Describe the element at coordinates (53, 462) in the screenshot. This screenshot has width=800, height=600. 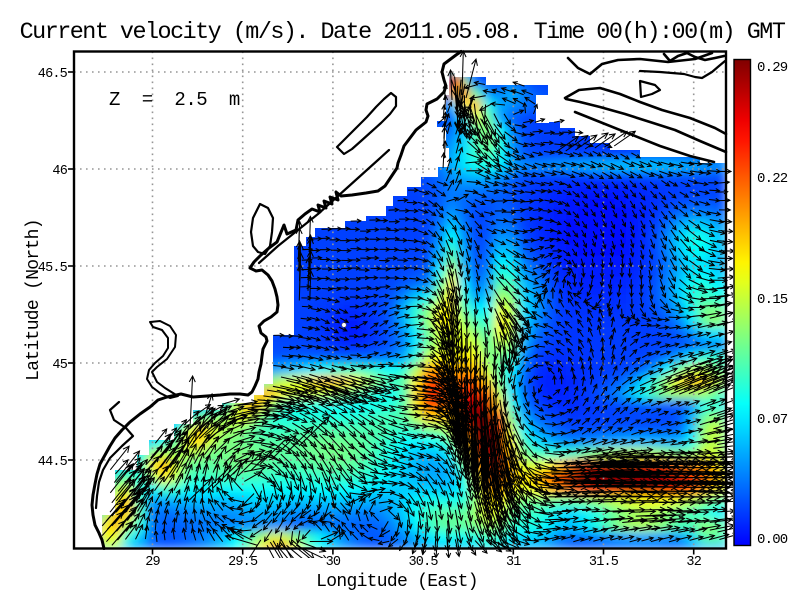
I see `svg-text: 44.5` at that location.